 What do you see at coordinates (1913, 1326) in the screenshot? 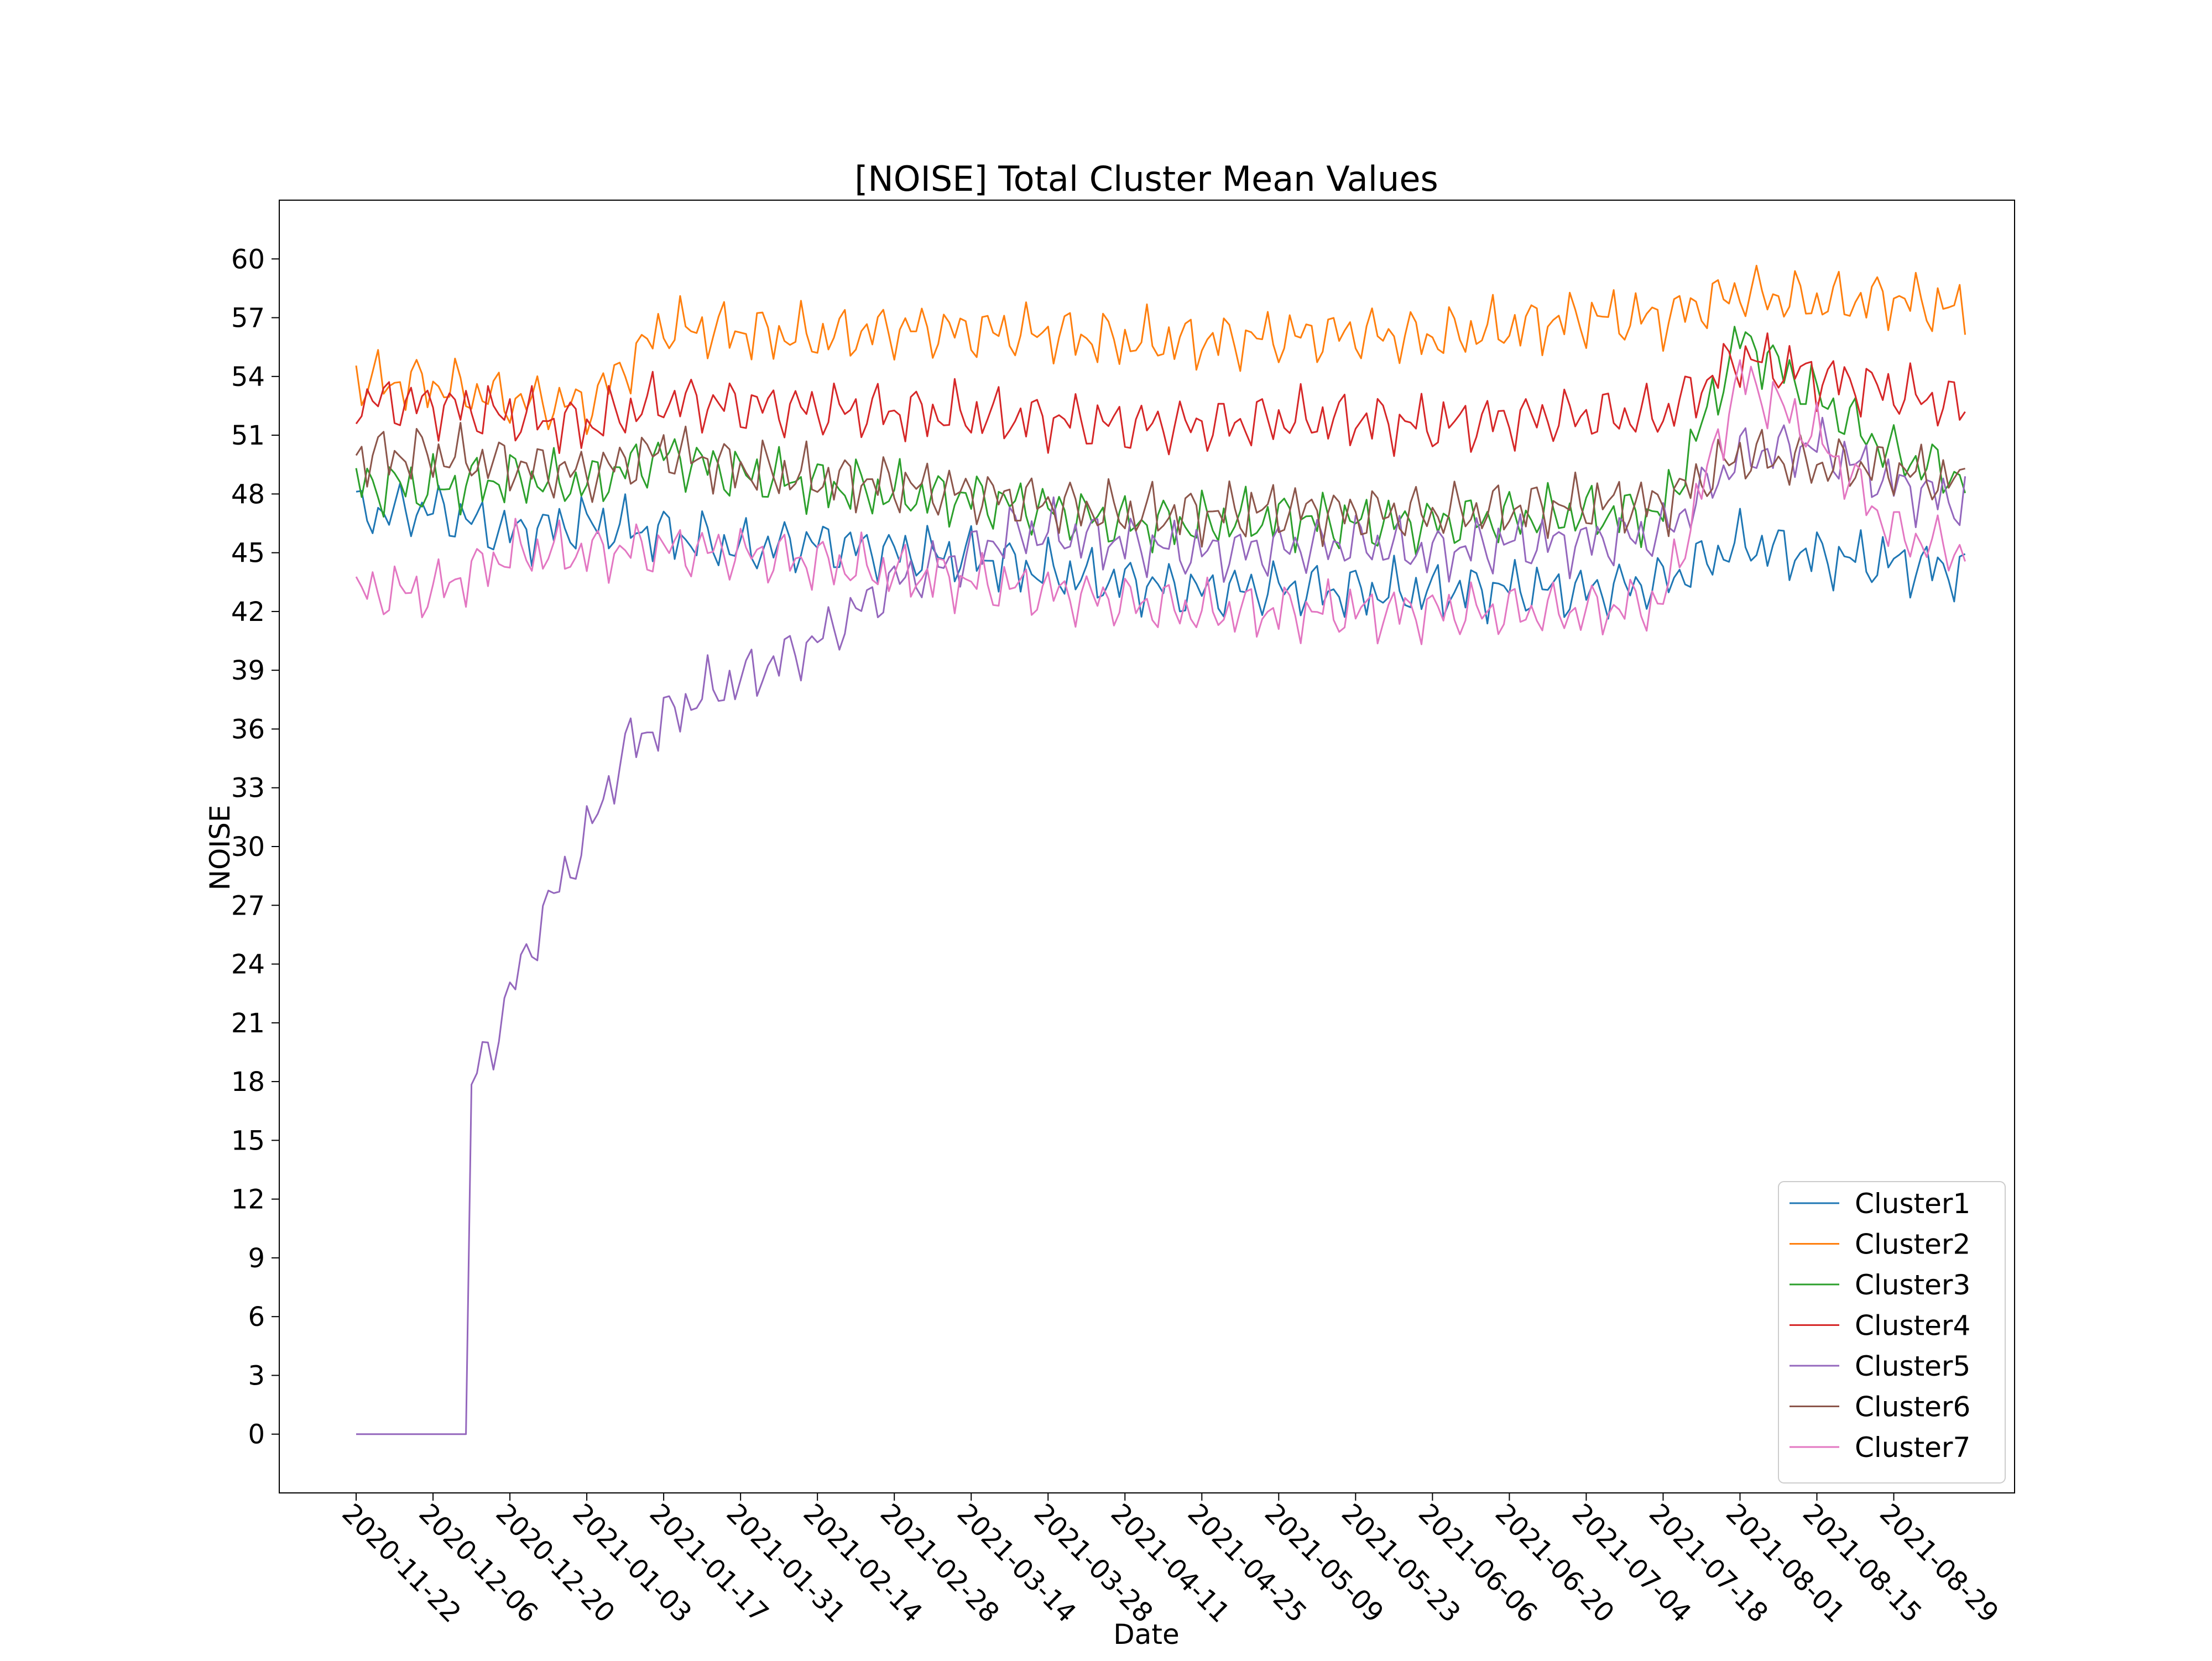
I see `legend-label: Cluster4` at bounding box center [1913, 1326].